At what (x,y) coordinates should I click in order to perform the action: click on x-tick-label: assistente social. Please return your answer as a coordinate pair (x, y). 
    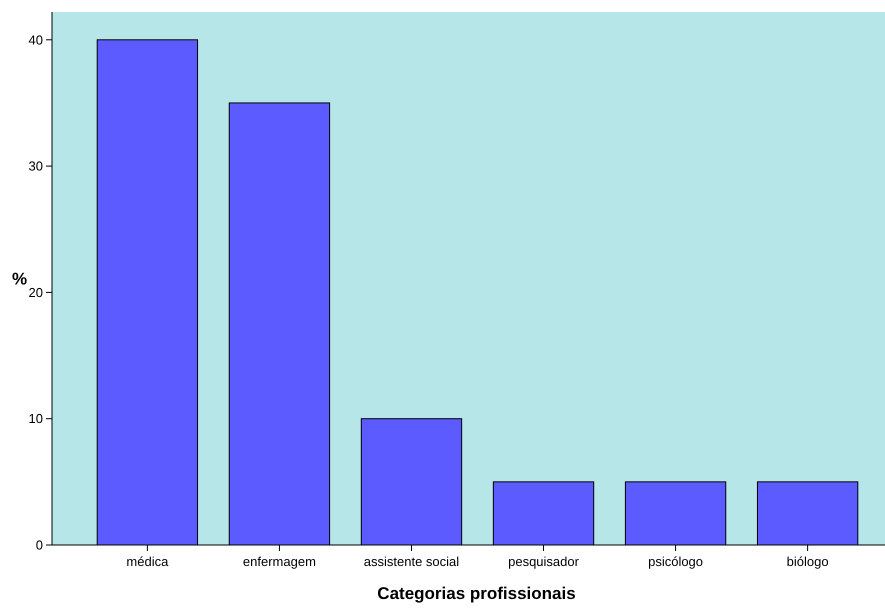
    Looking at the image, I should click on (412, 561).